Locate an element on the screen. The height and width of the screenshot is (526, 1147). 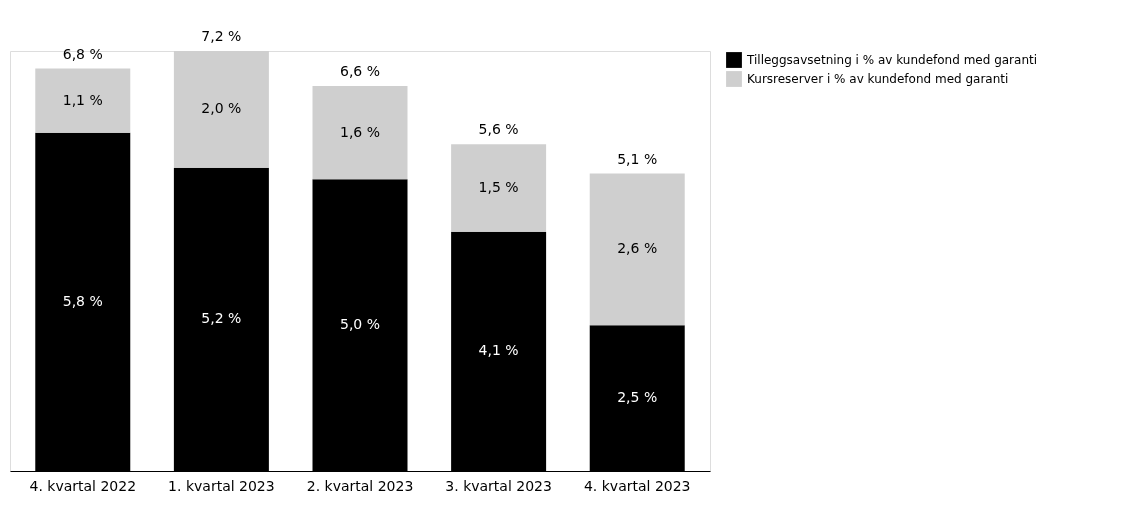
x-tick-label: 3. kvartal 2023 is located at coordinates (498, 485).